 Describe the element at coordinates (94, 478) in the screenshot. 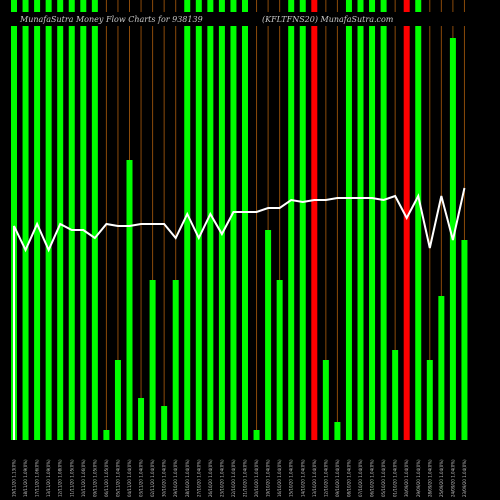

I see `x-tick-label: 09/11/20 1.05(0%)` at that location.